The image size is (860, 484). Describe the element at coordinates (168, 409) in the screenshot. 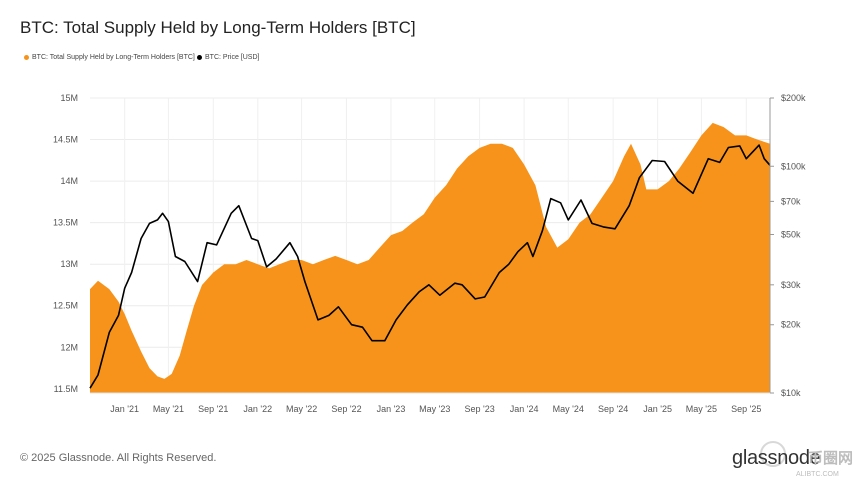

I see `x-tick-label: May '21` at that location.